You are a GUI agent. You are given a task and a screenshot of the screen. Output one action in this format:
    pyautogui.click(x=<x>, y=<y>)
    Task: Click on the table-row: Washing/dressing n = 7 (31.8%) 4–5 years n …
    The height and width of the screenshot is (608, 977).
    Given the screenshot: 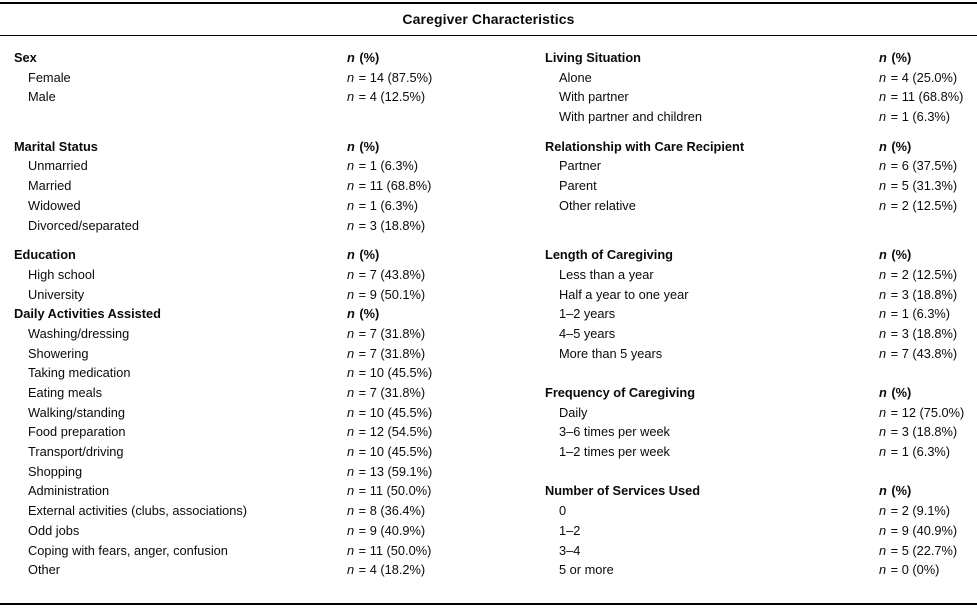 What is the action you would take?
    pyautogui.click(x=495, y=334)
    